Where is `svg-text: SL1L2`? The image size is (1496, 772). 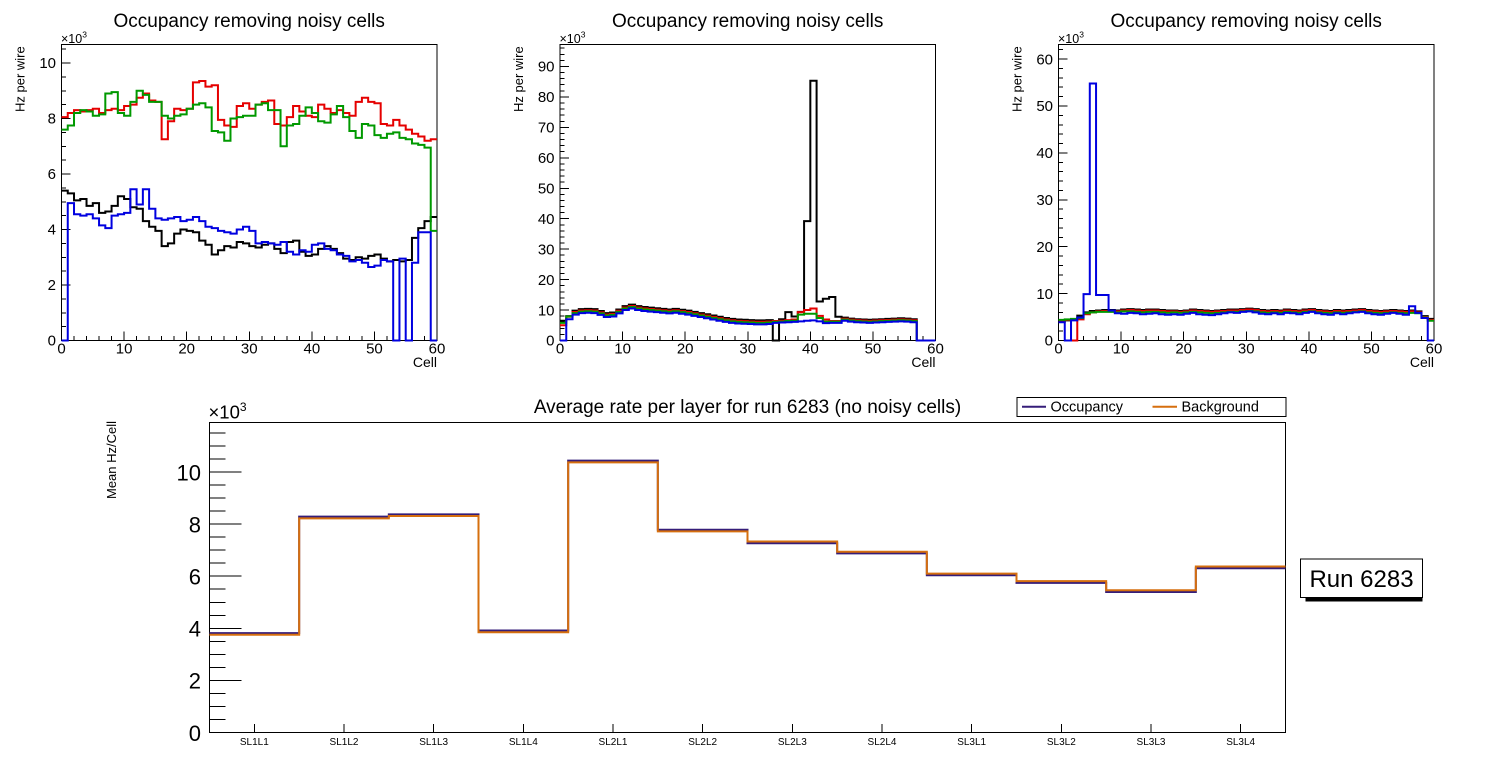
svg-text: SL1L2 is located at coordinates (344, 742).